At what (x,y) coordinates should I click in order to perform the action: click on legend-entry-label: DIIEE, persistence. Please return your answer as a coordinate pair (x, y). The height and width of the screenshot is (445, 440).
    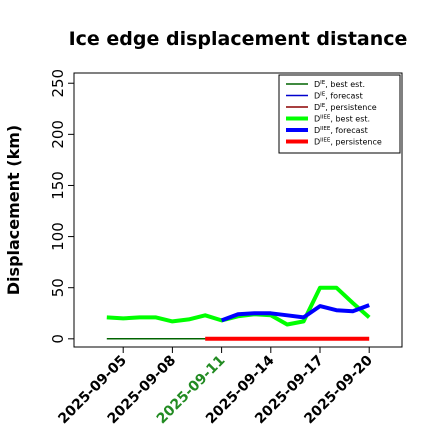
    Looking at the image, I should click on (348, 142).